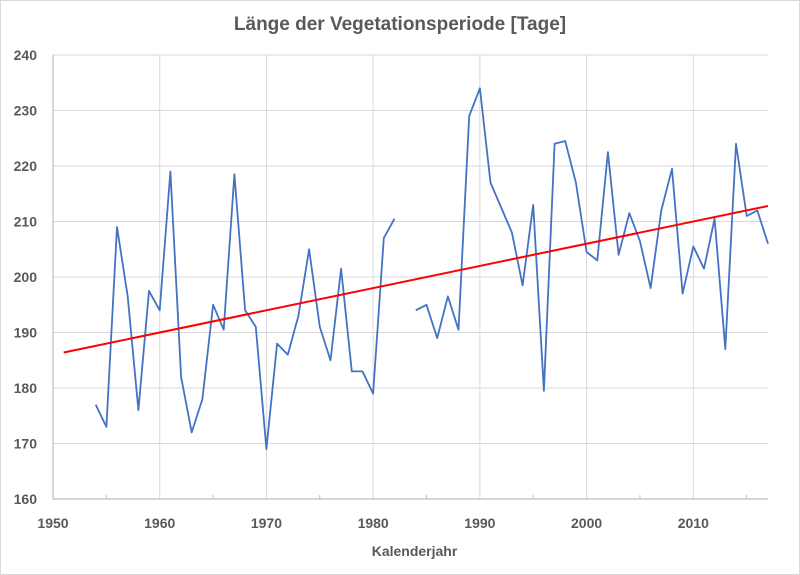  What do you see at coordinates (26, 277) in the screenshot?
I see `y-tick-label: 200` at bounding box center [26, 277].